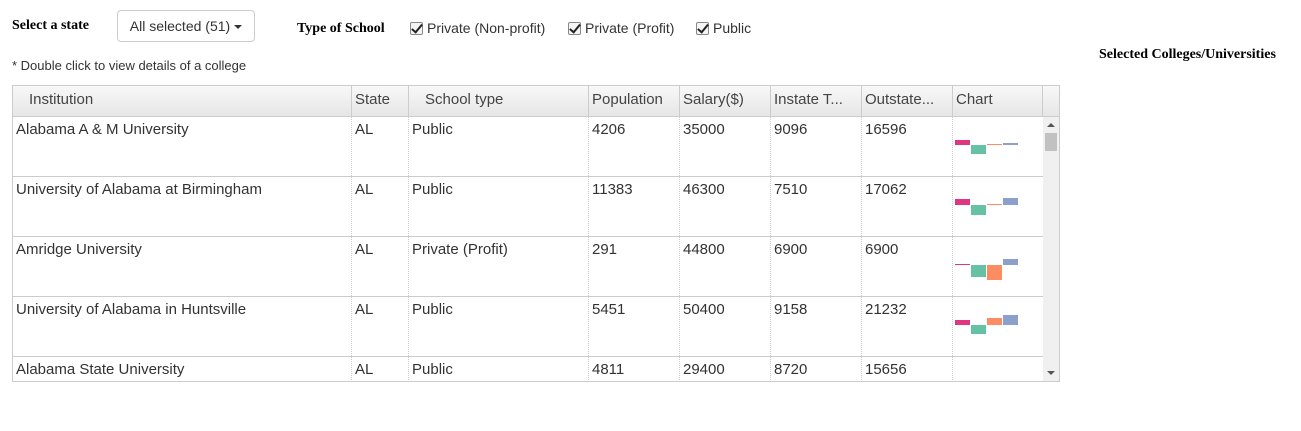 Image resolution: width=1301 pixels, height=431 pixels. I want to click on cell-population: 4811, so click(634, 369).